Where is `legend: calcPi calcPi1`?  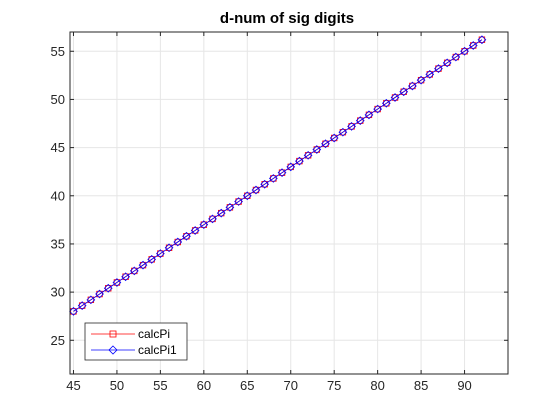 legend: calcPi calcPi1 is located at coordinates (136, 341).